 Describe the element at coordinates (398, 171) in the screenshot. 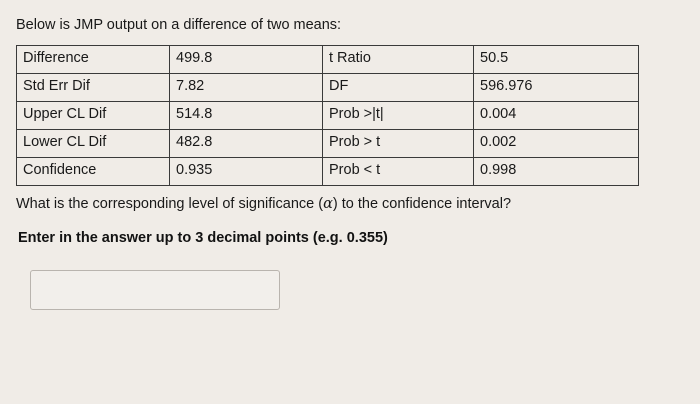

I see `table-cell-label: Prob < t` at that location.